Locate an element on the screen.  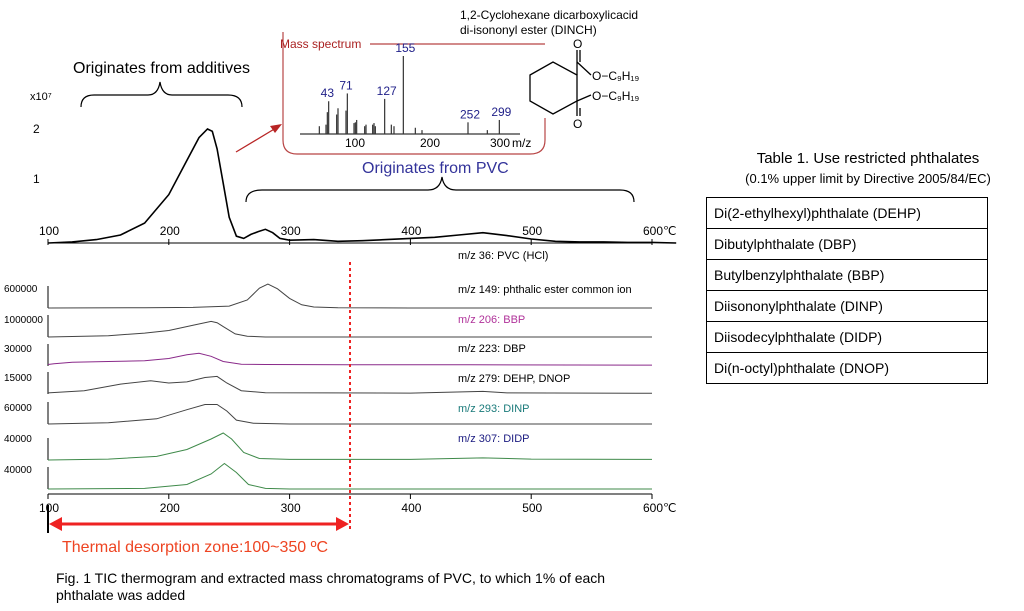
spectrum-tick-label: 200 is located at coordinates (430, 143).